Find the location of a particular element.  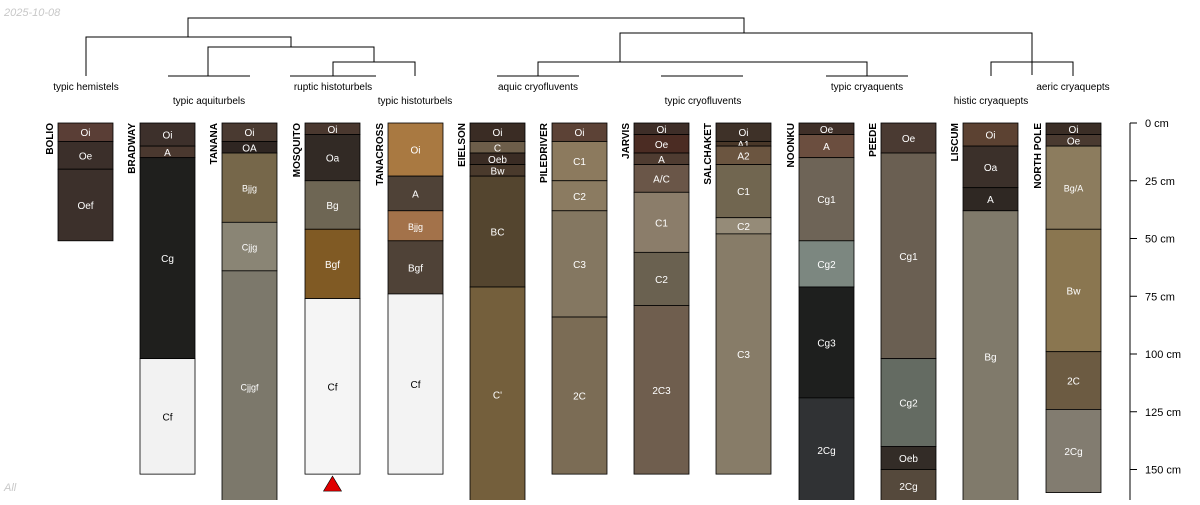

horizon-label: Cg is located at coordinates (167, 259).